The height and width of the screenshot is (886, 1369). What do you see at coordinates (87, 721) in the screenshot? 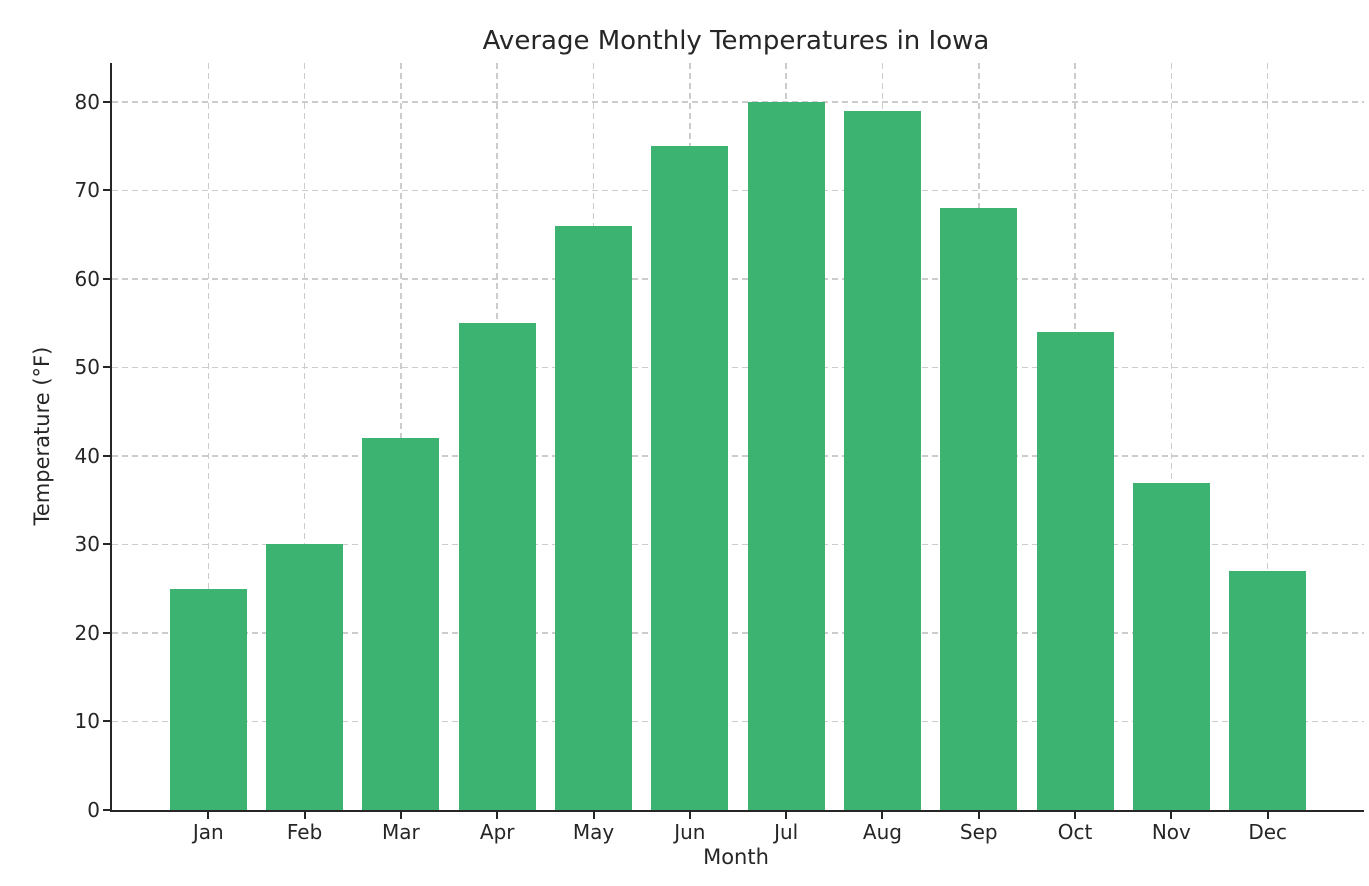
I see `y-tick-label: 10` at bounding box center [87, 721].